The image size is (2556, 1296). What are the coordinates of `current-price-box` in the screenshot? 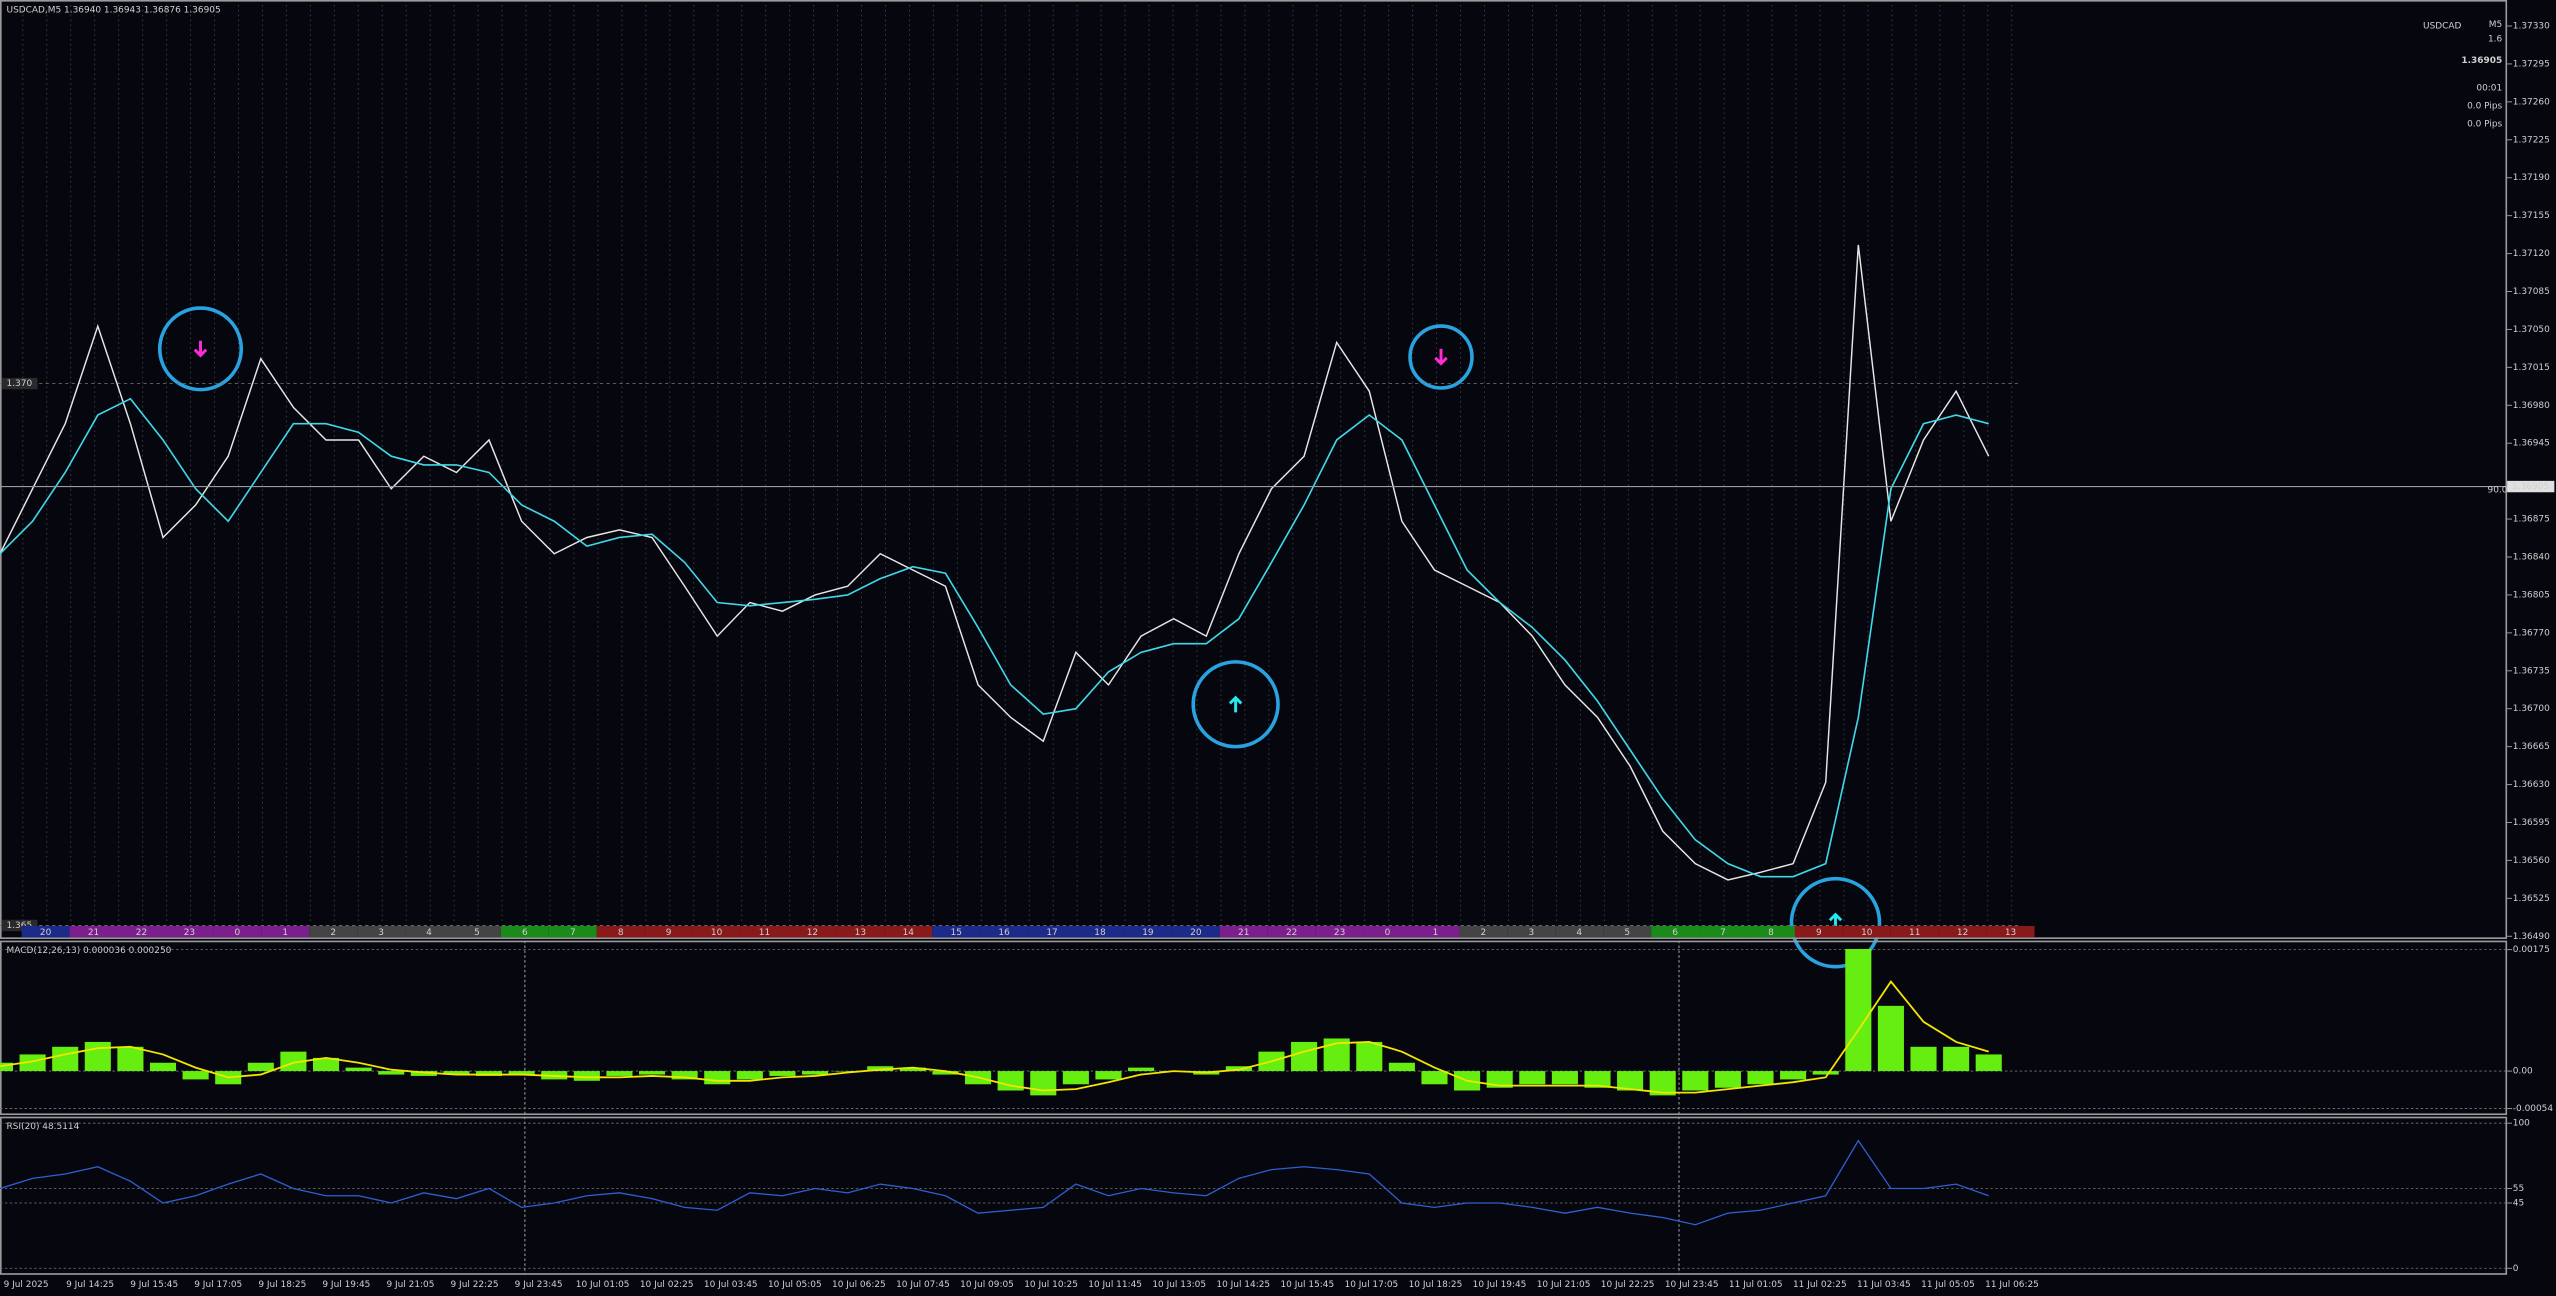 It's located at (2531, 486).